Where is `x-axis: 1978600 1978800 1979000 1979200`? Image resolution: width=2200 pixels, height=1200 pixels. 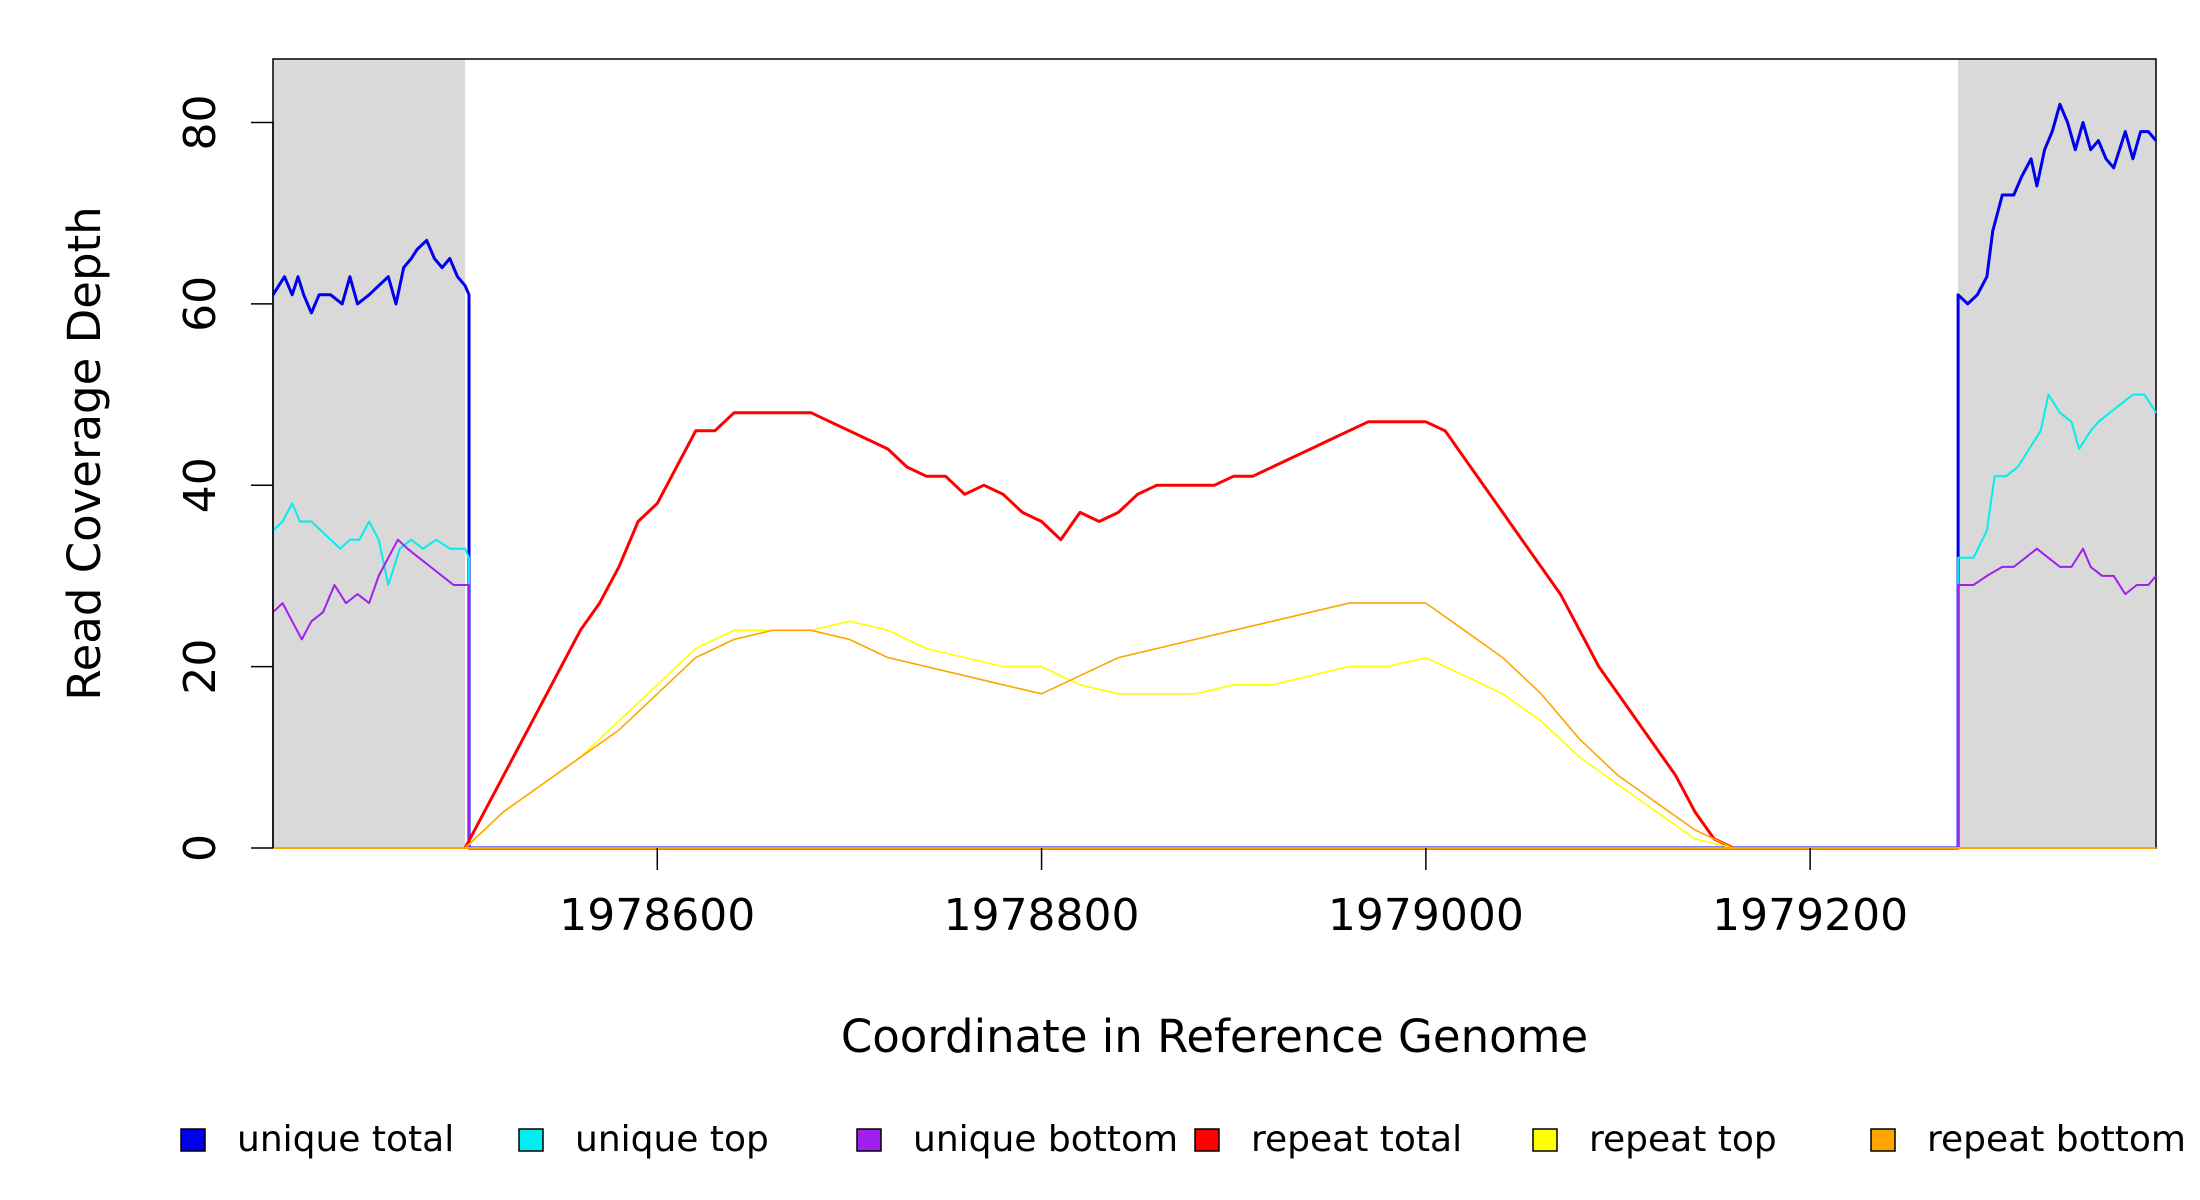
x-axis: 1978600 1978800 1979000 1979200 is located at coordinates (1233, 894).